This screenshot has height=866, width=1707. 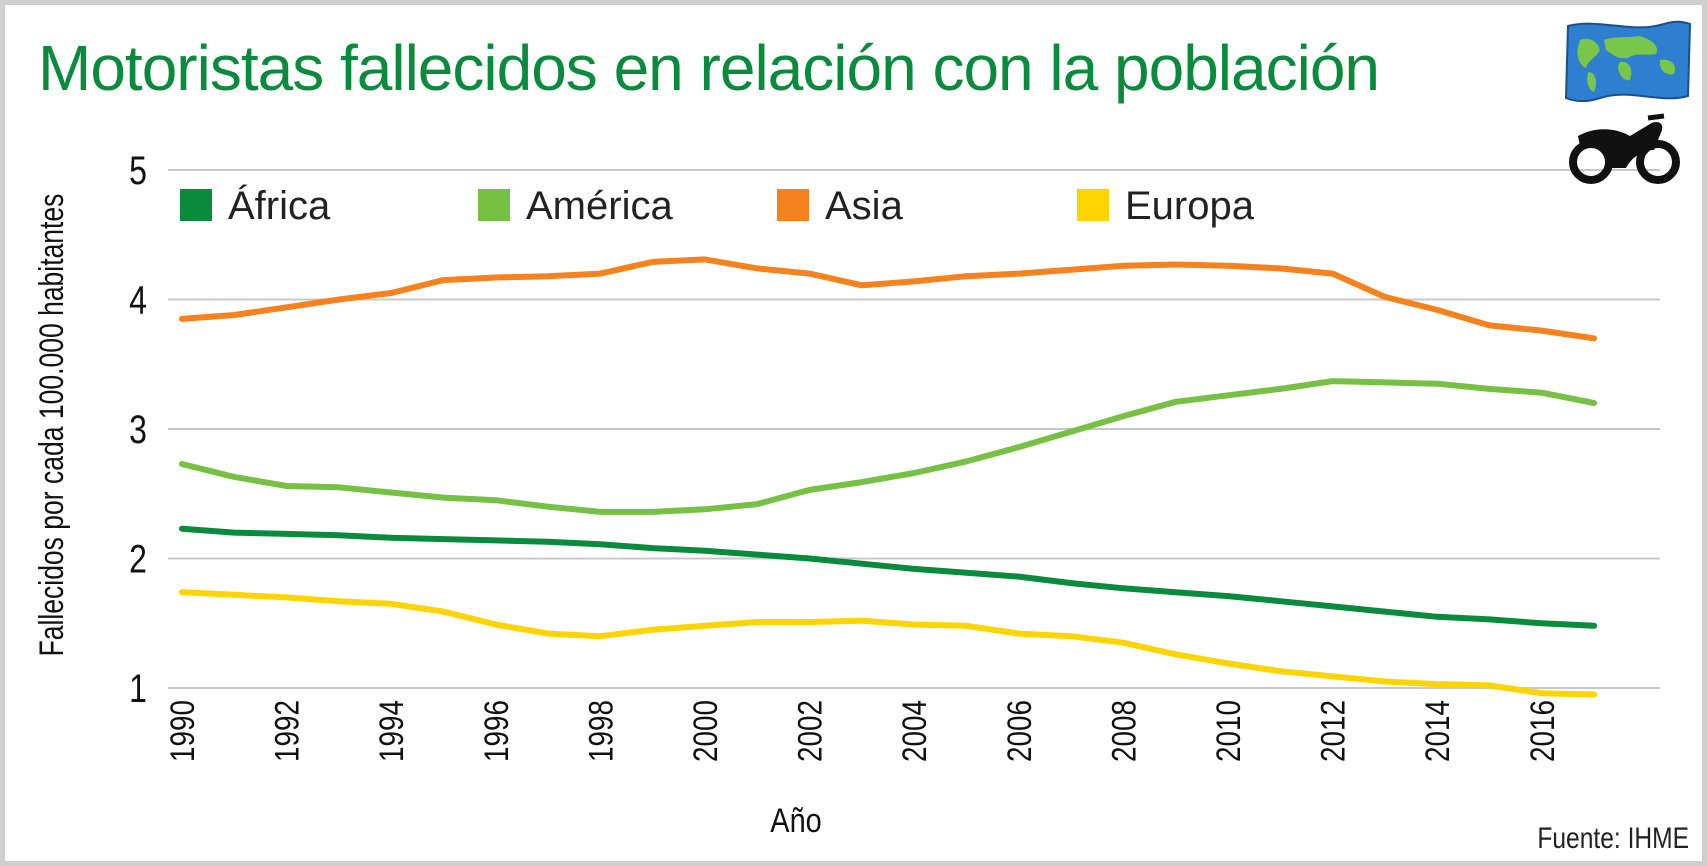 I want to click on legend-label: África, so click(x=279, y=205).